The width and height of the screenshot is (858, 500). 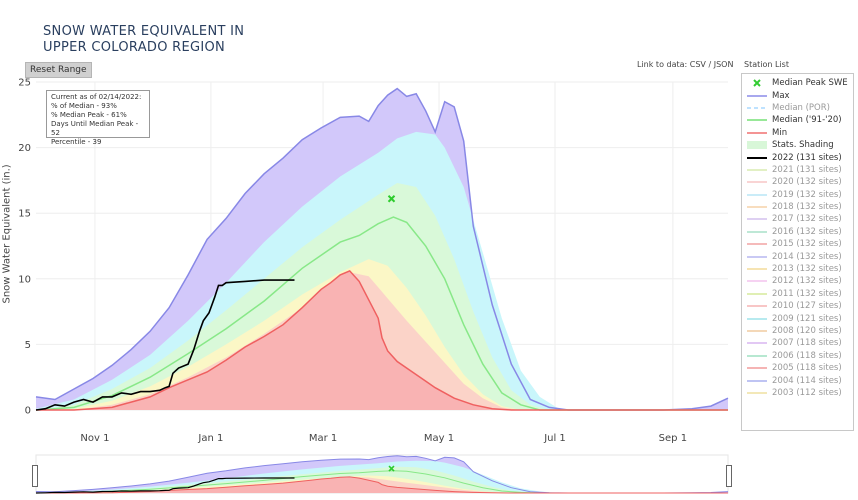 What do you see at coordinates (134, 47) in the screenshot?
I see `chart-title-line2: UPPER COLORADO REGION` at bounding box center [134, 47].